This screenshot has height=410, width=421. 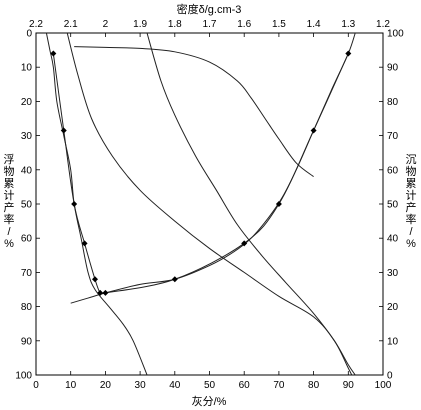 I want to click on top-tick-label: 1.5, so click(x=279, y=24).